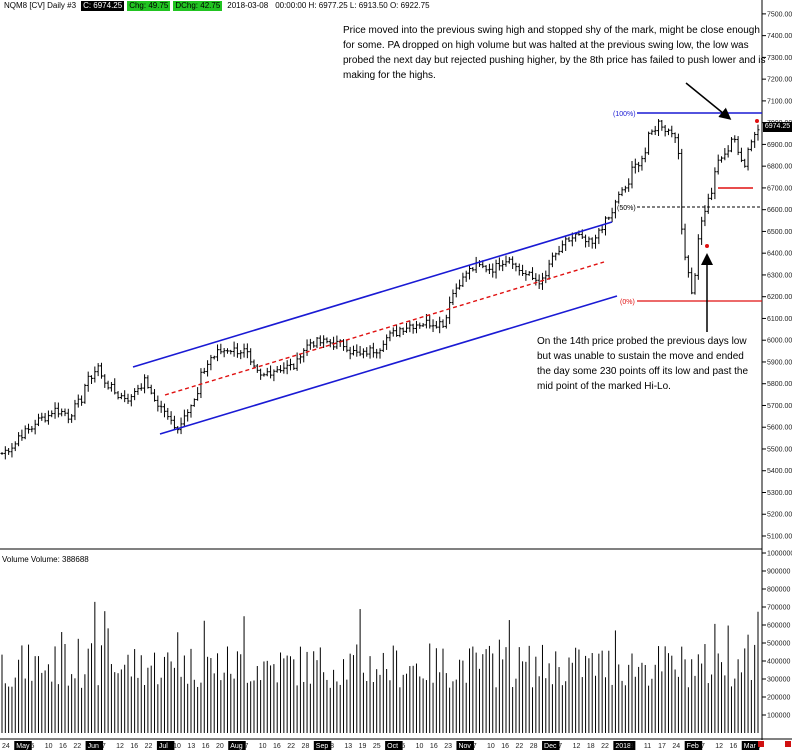 Image resolution: width=792 pixels, height=750 pixels. I want to click on time-tick-label: 23, so click(448, 746).